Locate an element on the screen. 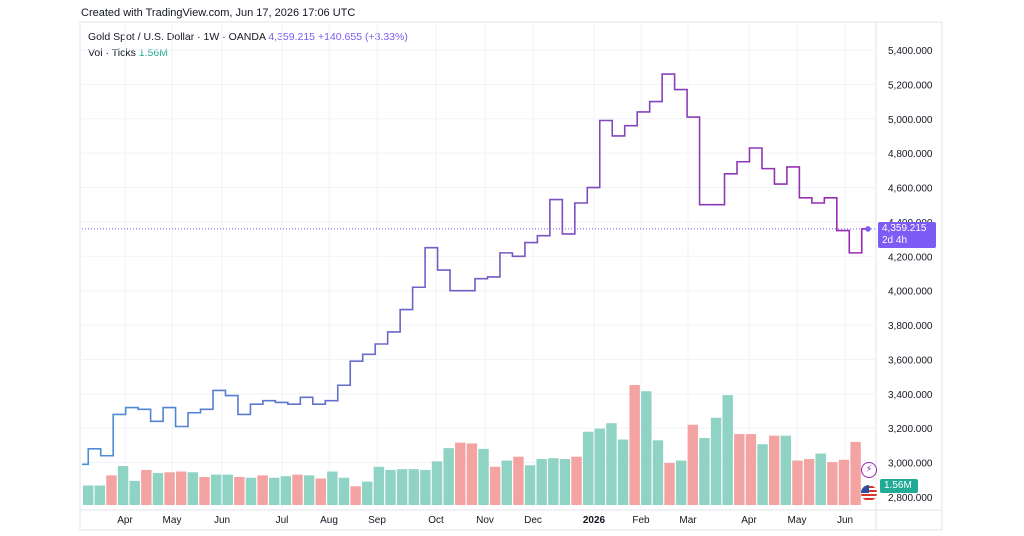 The width and height of the screenshot is (1024, 536). x-tick-label: Oct is located at coordinates (436, 520).